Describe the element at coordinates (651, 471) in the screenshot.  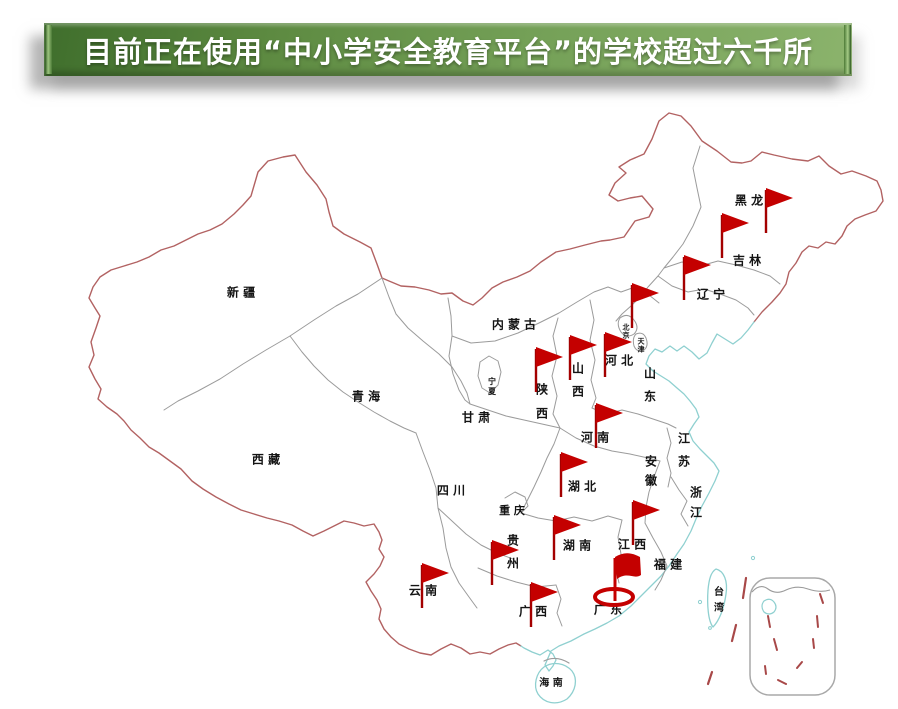
I see `label-anhui: 安徽` at that location.